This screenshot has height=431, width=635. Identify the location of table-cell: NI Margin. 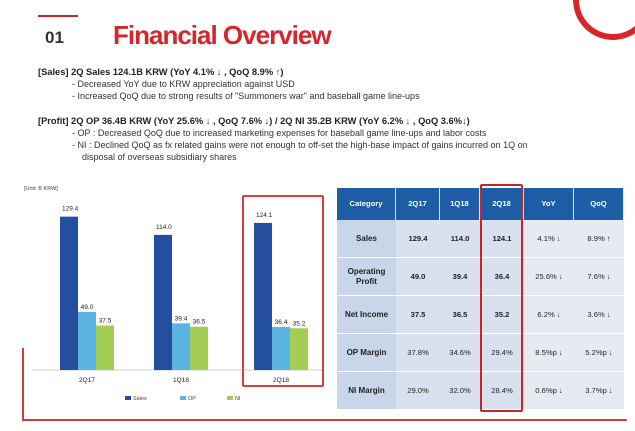
(366, 391).